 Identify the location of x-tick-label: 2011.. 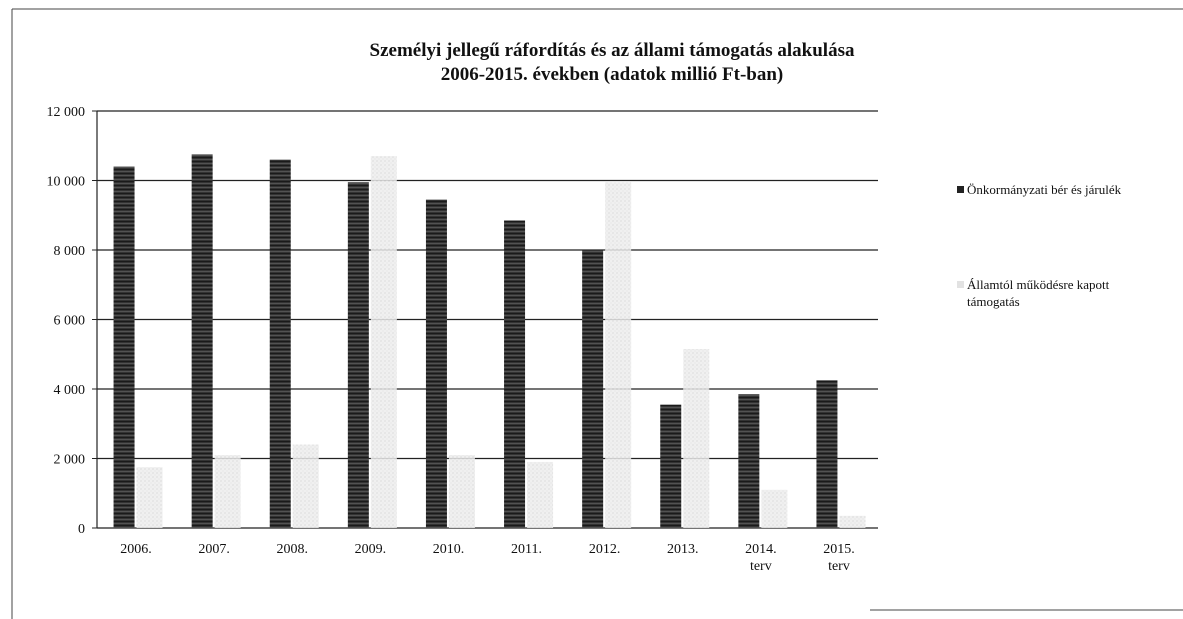
(526, 549).